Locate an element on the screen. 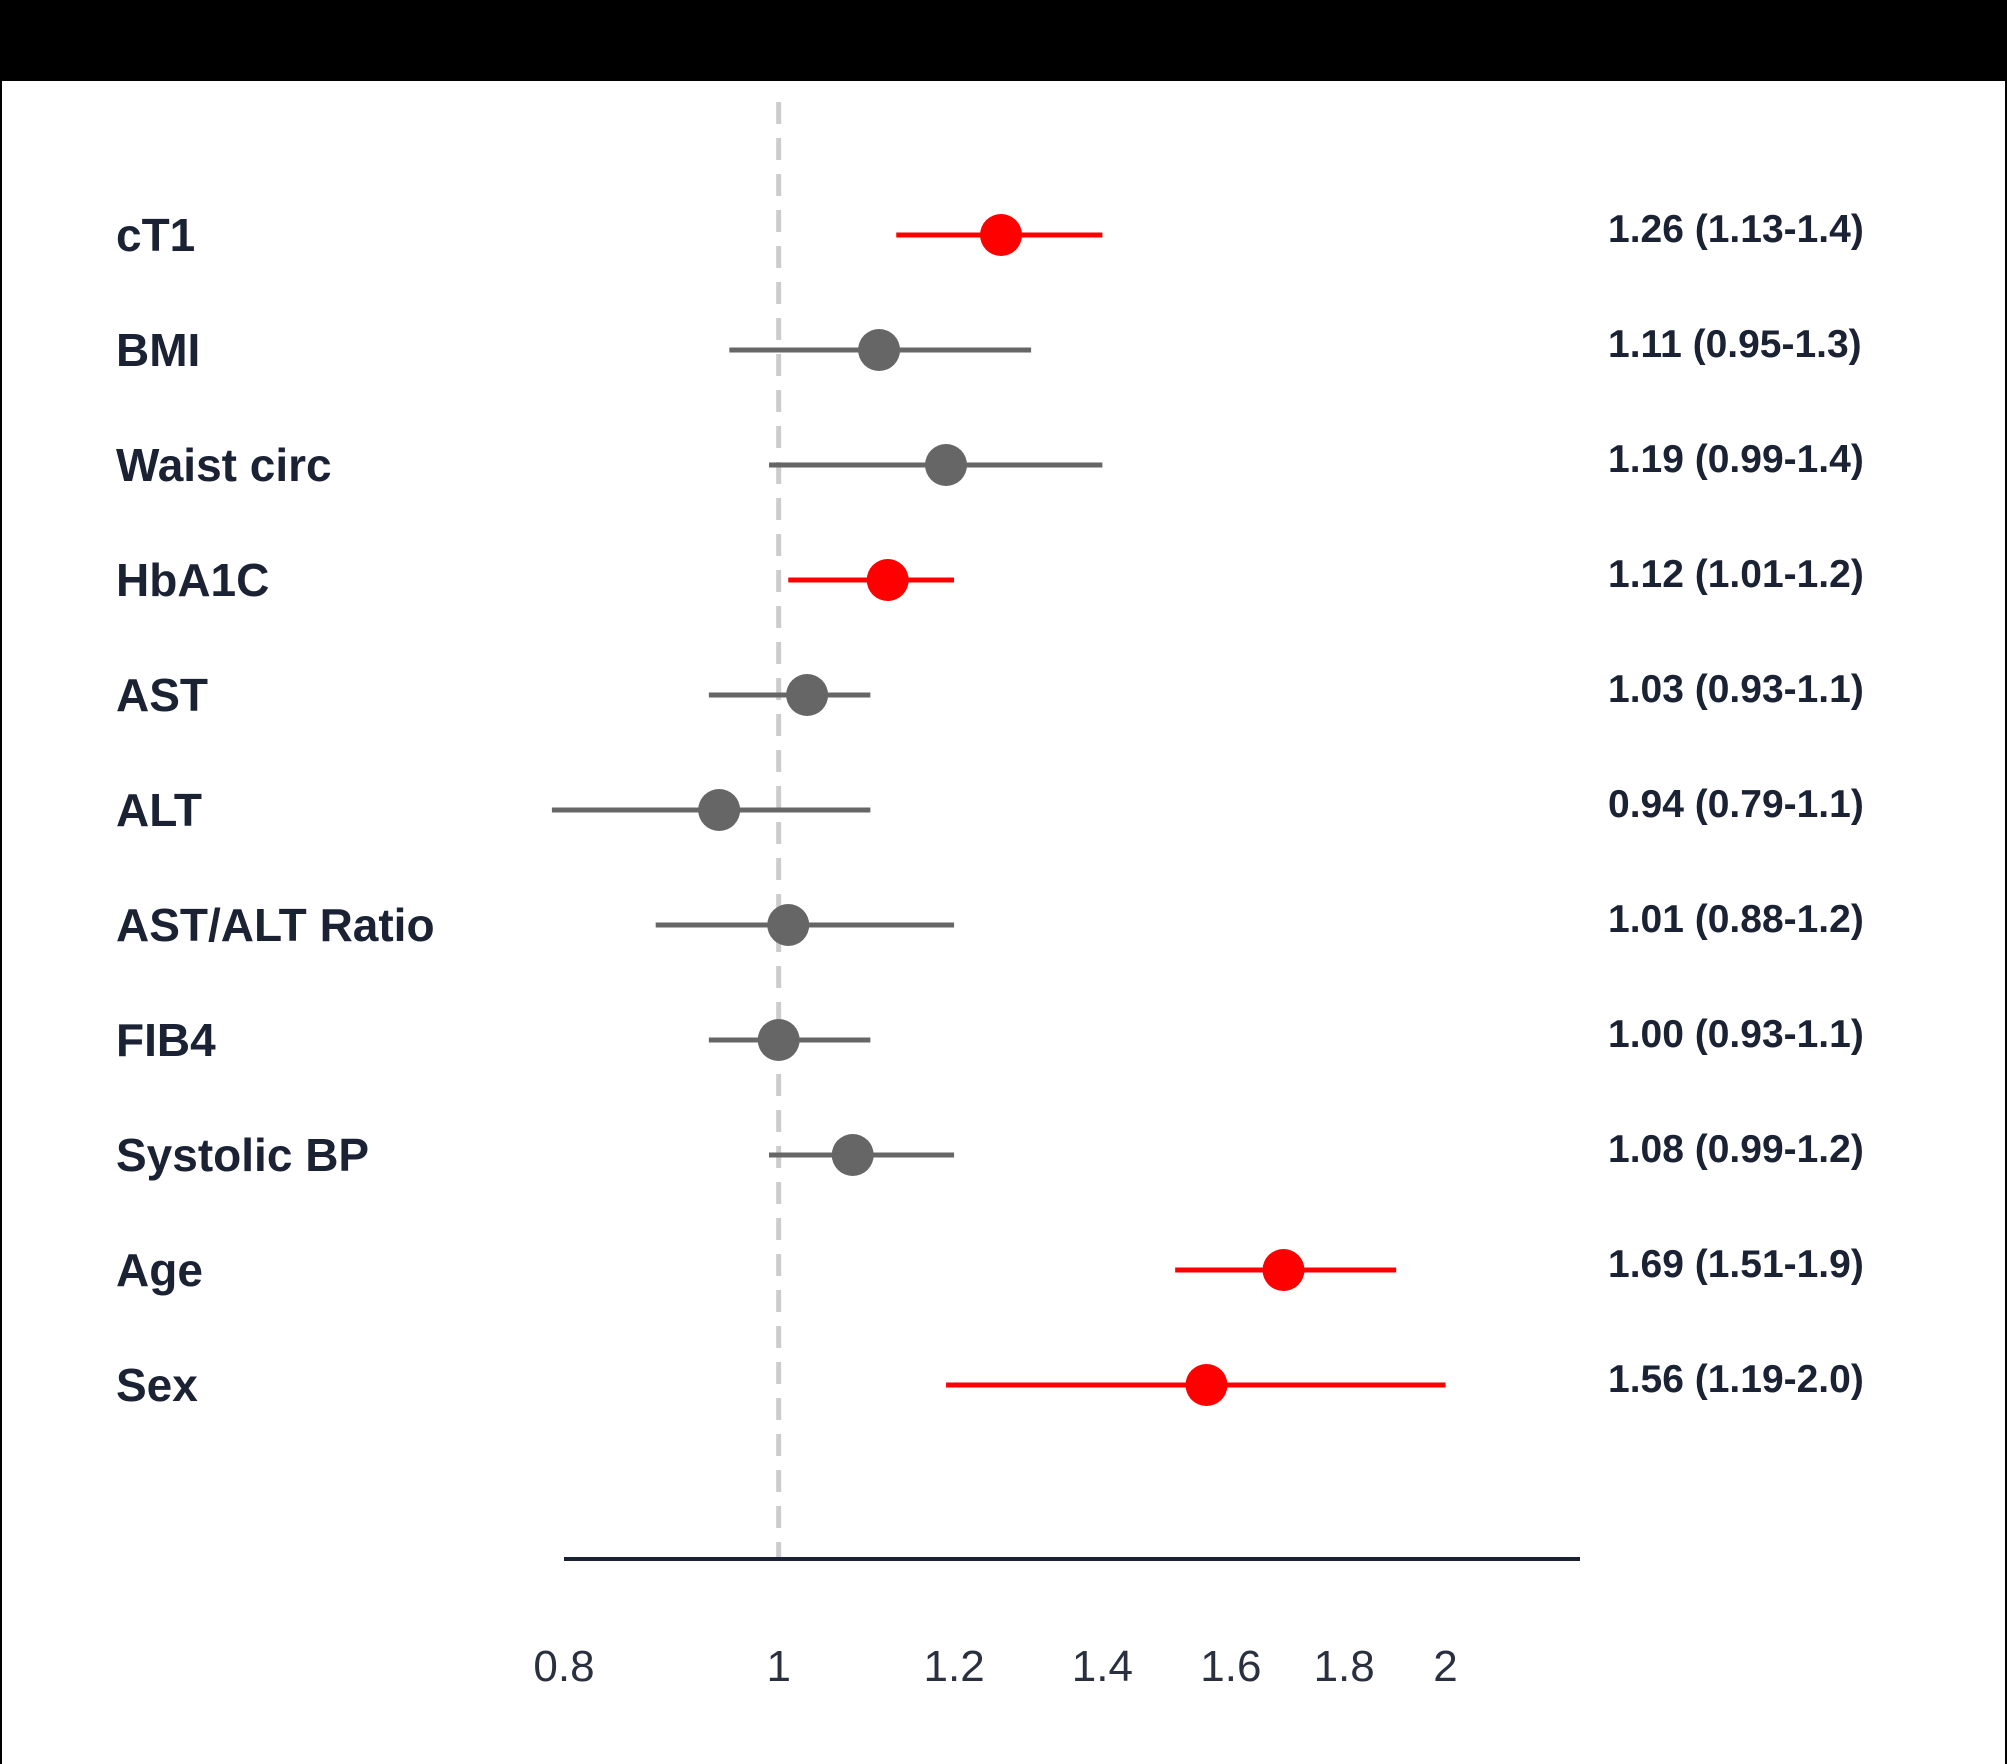 This screenshot has width=2007, height=1764. row-label: BMI is located at coordinates (158, 350).